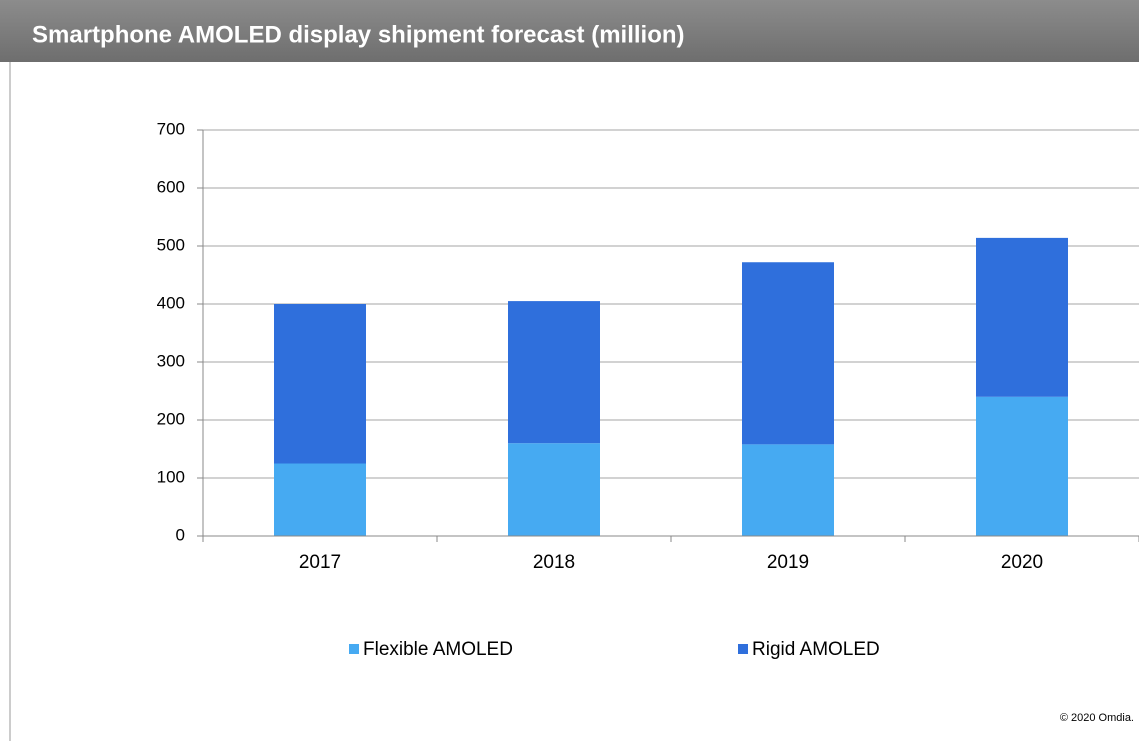 The height and width of the screenshot is (741, 1139). Describe the element at coordinates (171, 360) in the screenshot. I see `y-tick-label: 300` at that location.